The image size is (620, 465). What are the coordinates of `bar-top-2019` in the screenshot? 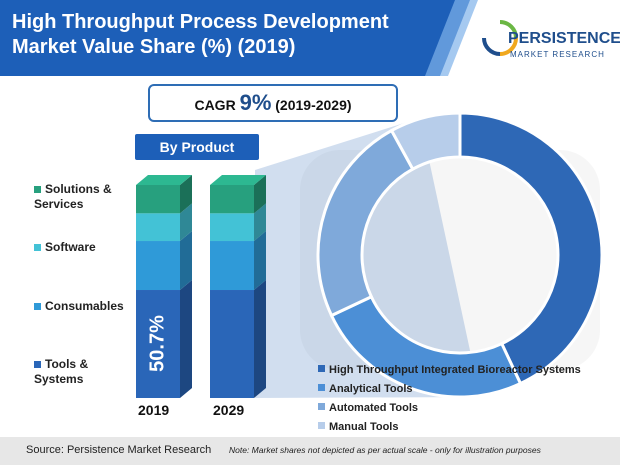 It's located at (164, 180).